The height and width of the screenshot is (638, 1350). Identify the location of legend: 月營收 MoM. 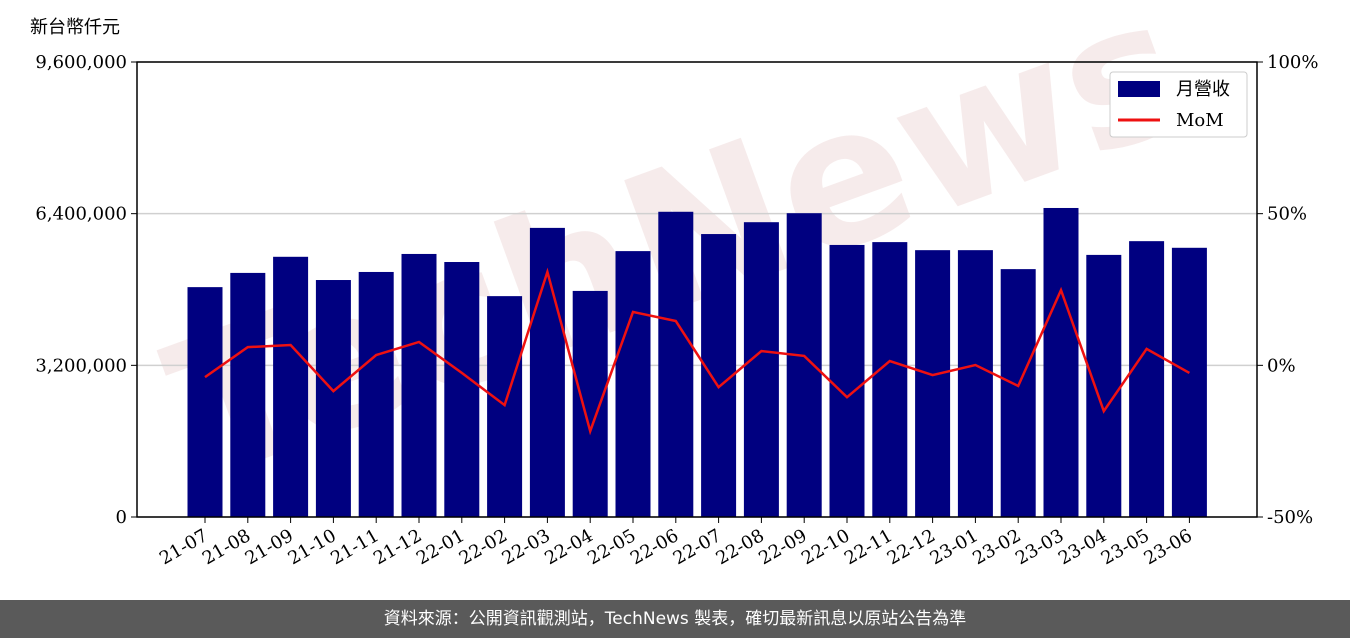
(1178, 104).